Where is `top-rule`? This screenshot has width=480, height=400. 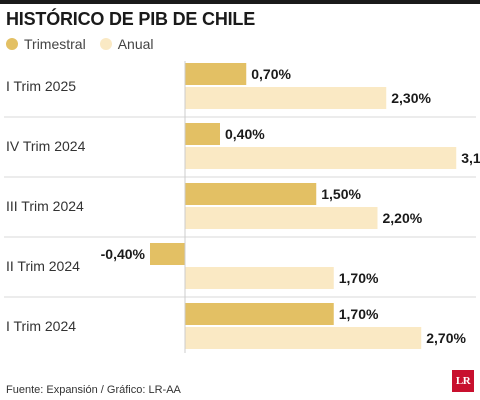 top-rule is located at coordinates (240, 2).